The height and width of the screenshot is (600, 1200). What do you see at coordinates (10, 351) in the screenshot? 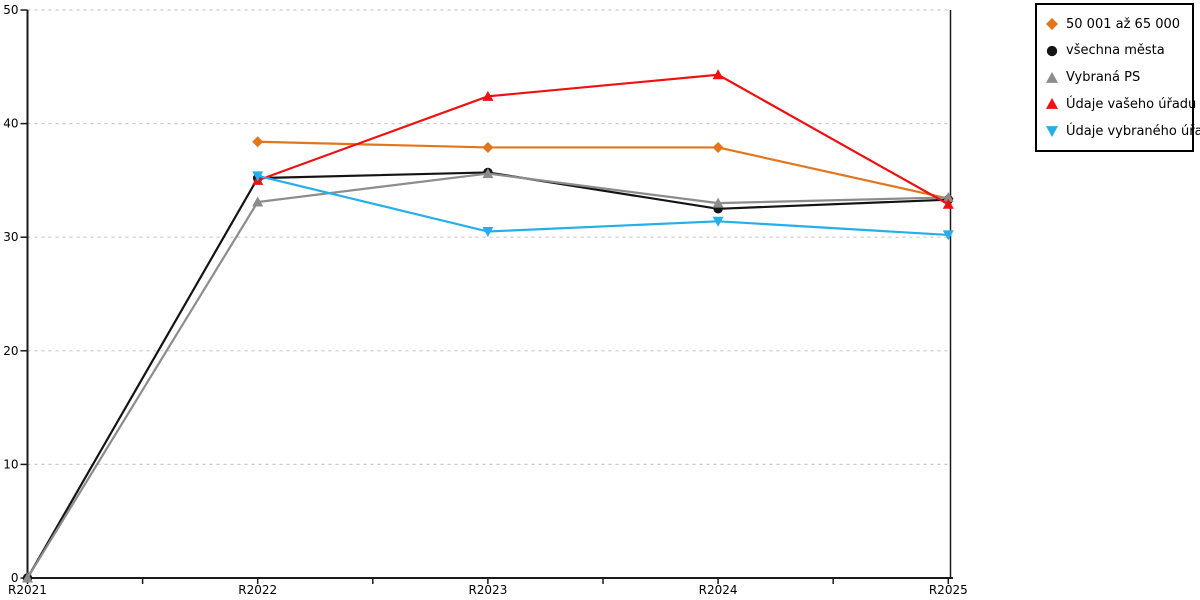
I see `y-tick-label: 20` at bounding box center [10, 351].